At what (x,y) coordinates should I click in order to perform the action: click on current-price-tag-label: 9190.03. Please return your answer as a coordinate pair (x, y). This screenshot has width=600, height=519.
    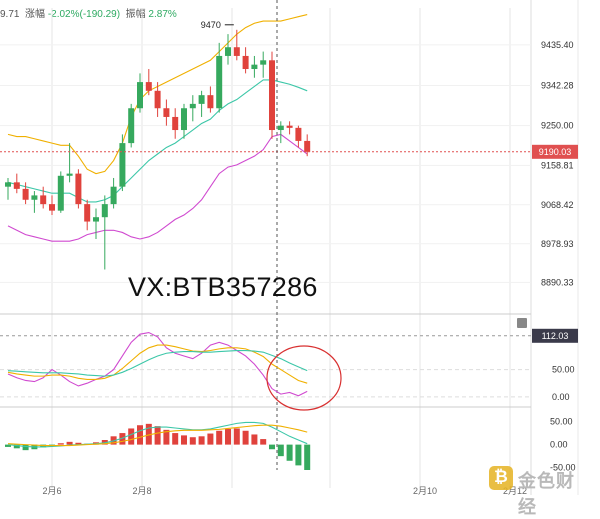
    Looking at the image, I should click on (555, 152).